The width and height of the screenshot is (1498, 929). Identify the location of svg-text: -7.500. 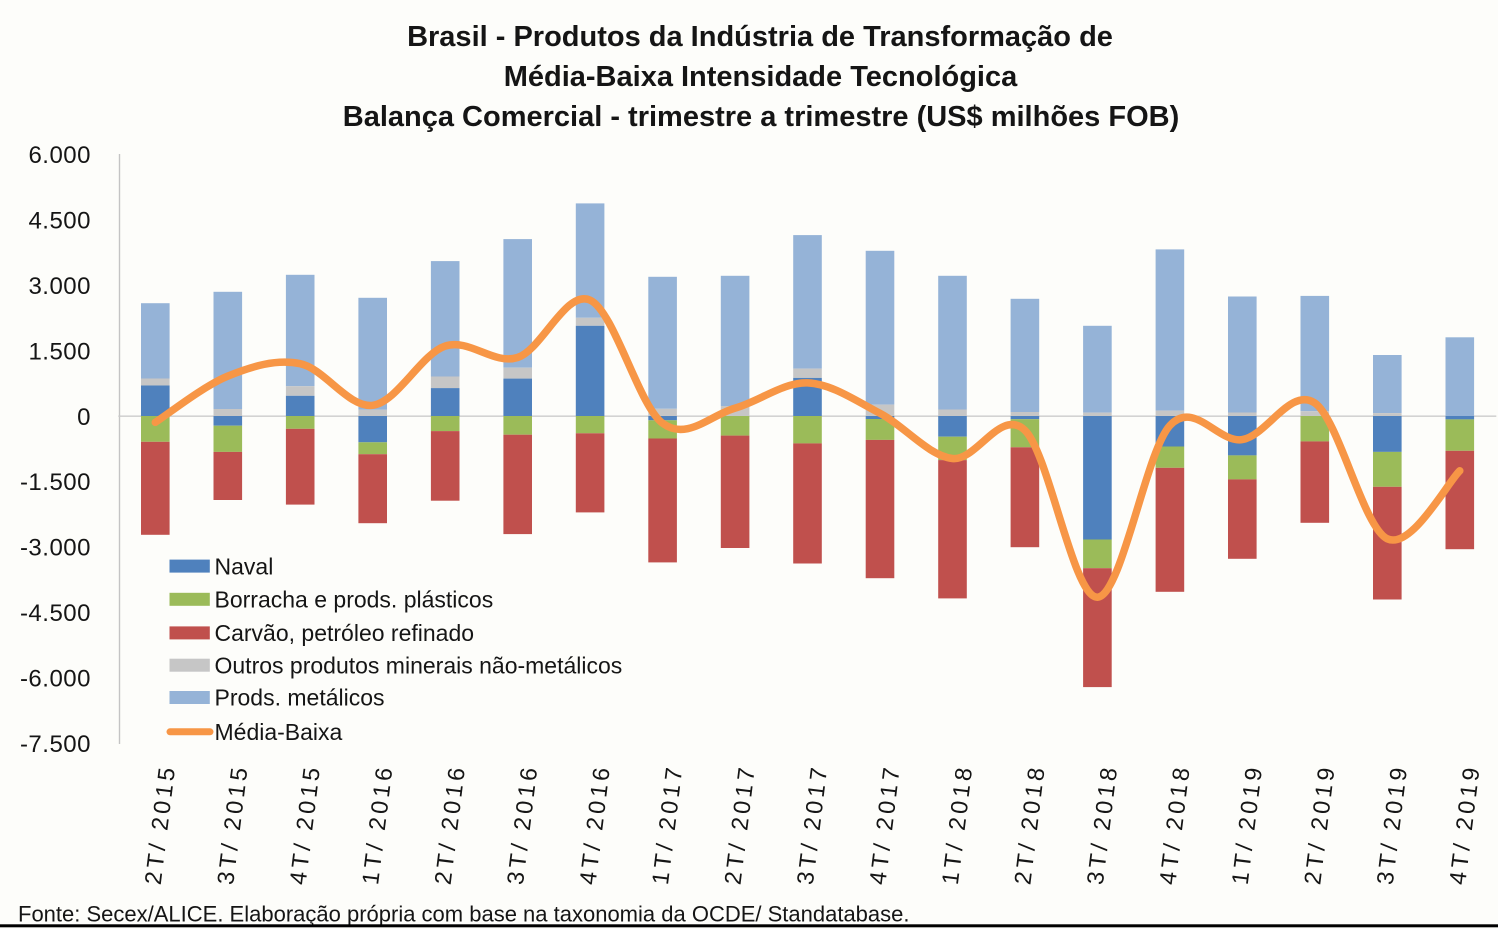
(55, 744).